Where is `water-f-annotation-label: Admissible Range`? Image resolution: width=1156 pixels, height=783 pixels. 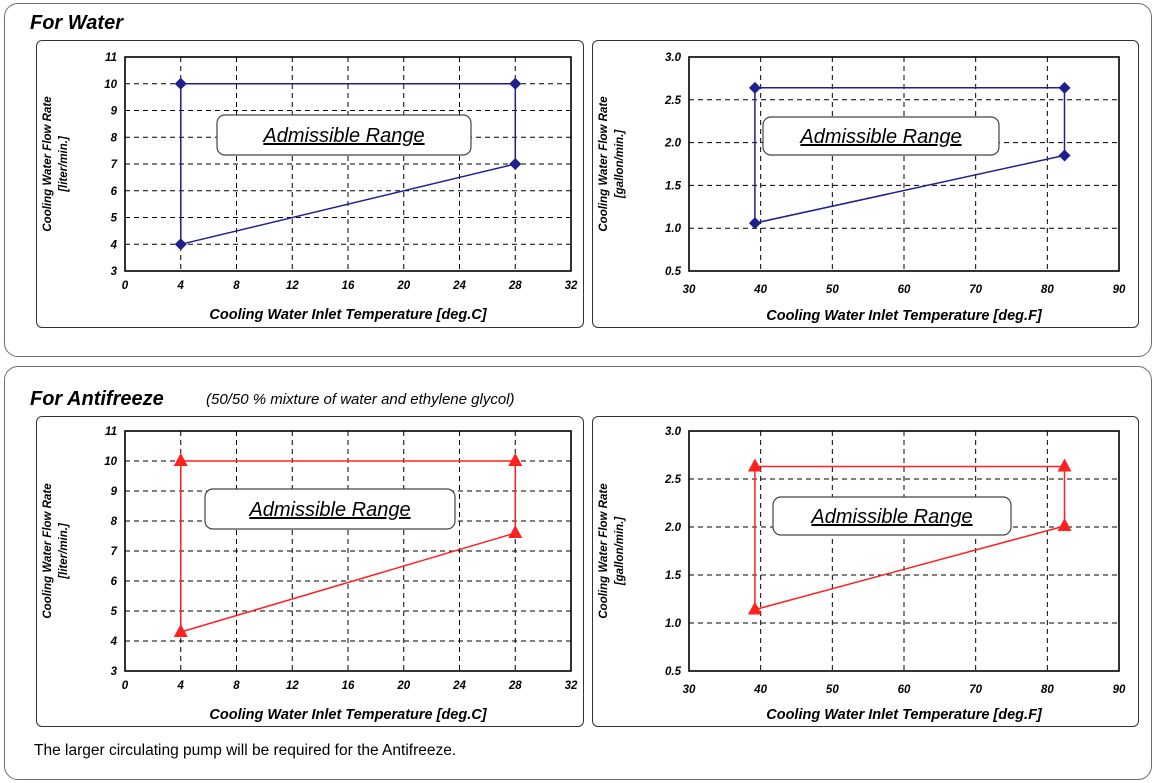
water-f-annotation-label: Admissible Range is located at coordinates (880, 137).